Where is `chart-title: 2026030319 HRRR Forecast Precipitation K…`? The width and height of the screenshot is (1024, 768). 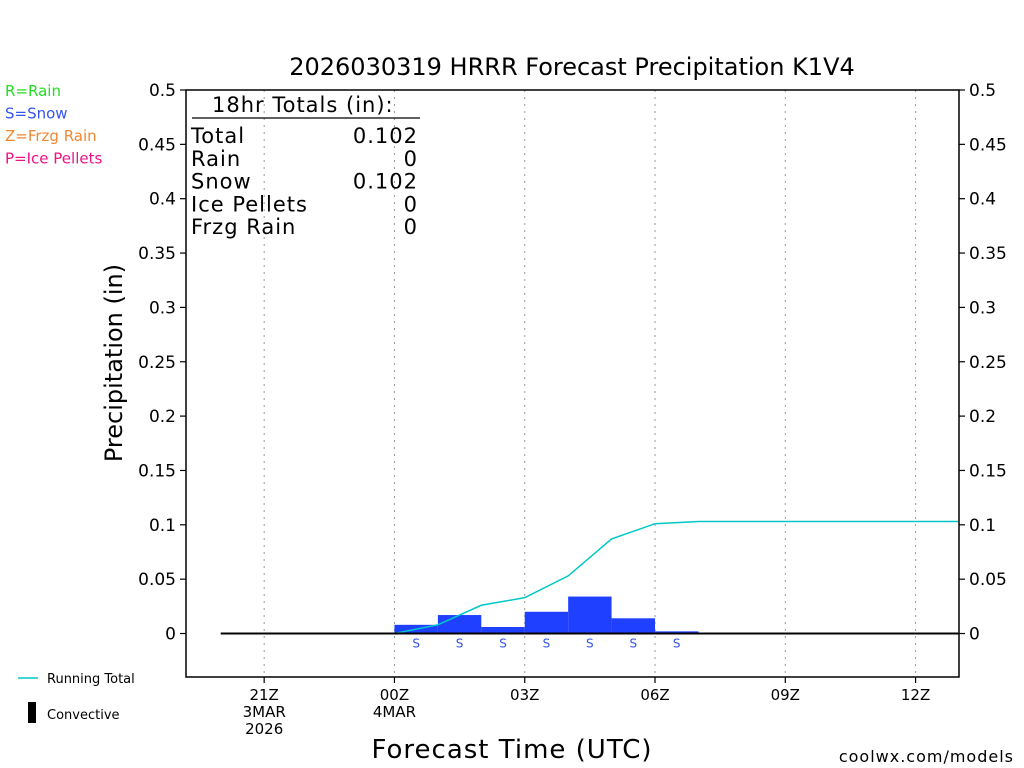
chart-title: 2026030319 HRRR Forecast Precipitation K… is located at coordinates (572, 67).